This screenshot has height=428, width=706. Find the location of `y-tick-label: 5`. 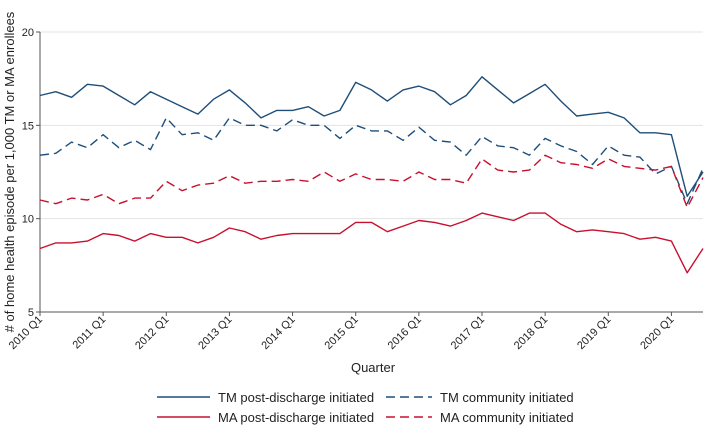

y-tick-label: 5 is located at coordinates (31, 313).